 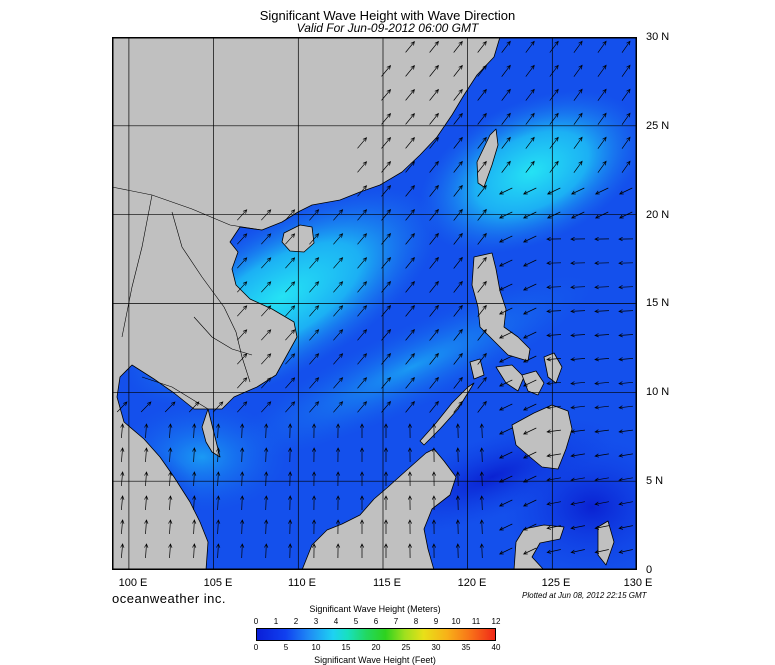 What do you see at coordinates (387, 28) in the screenshot?
I see `map-subtitle: Valid For Jun-09-2012 06:00 GMT` at bounding box center [387, 28].